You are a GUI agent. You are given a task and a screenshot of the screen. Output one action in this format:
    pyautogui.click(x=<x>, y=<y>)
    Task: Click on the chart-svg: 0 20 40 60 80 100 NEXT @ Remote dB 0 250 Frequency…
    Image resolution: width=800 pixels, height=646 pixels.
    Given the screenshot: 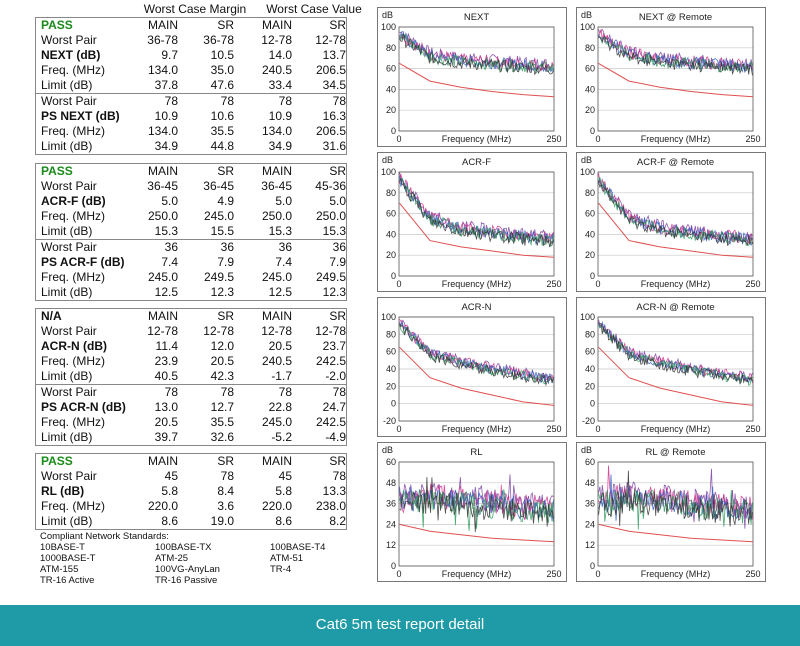 What is the action you would take?
    pyautogui.click(x=670, y=77)
    